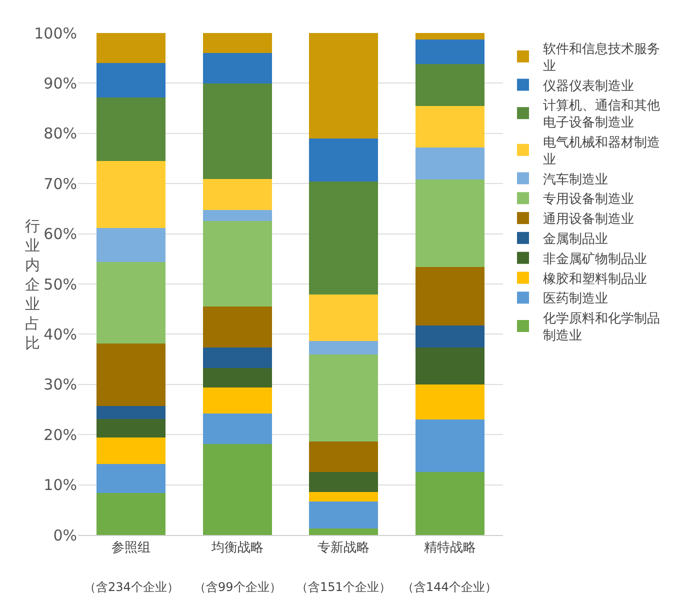 The image size is (677, 615). What do you see at coordinates (65, 535) in the screenshot?
I see `y-tick-label: 0%` at bounding box center [65, 535].